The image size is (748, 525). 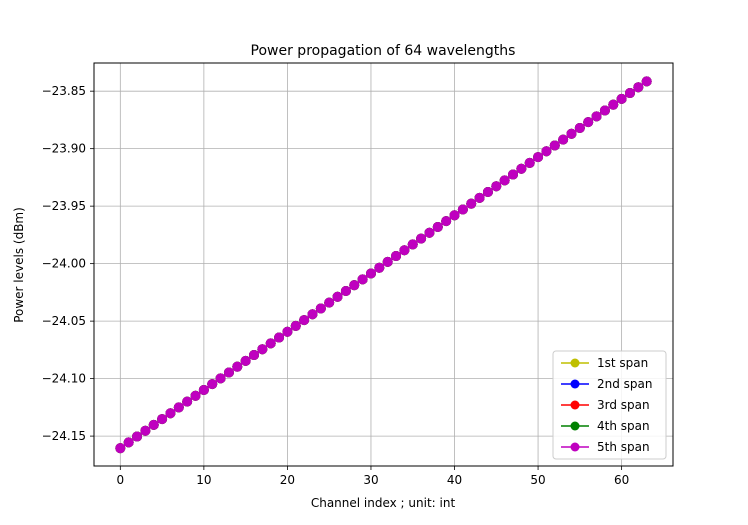 What do you see at coordinates (64, 436) in the screenshot?
I see `y-tick-label: −24.15` at bounding box center [64, 436].